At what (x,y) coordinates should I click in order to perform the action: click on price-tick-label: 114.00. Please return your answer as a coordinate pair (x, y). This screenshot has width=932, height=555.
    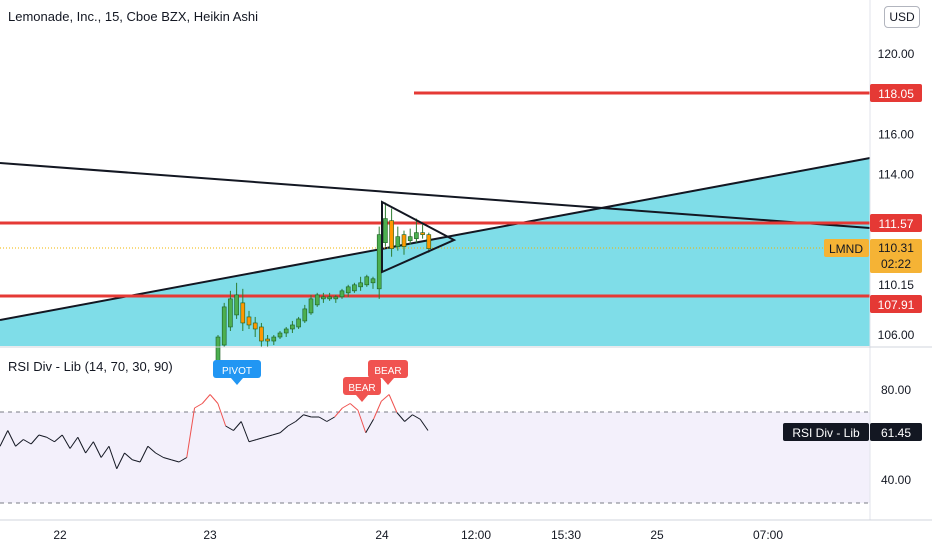
    Looking at the image, I should click on (896, 174).